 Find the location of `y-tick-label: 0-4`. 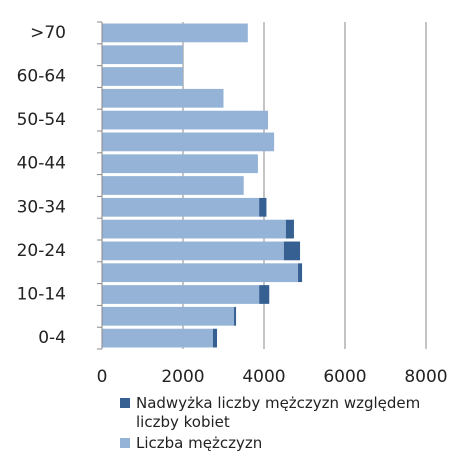

y-tick-label: 0-4 is located at coordinates (52, 338).